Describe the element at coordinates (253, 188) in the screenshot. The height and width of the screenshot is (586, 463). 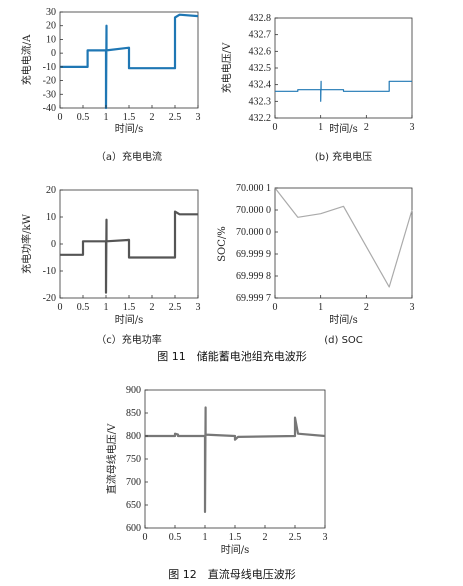
I see `y-tick-label: 70.000 1` at that location.